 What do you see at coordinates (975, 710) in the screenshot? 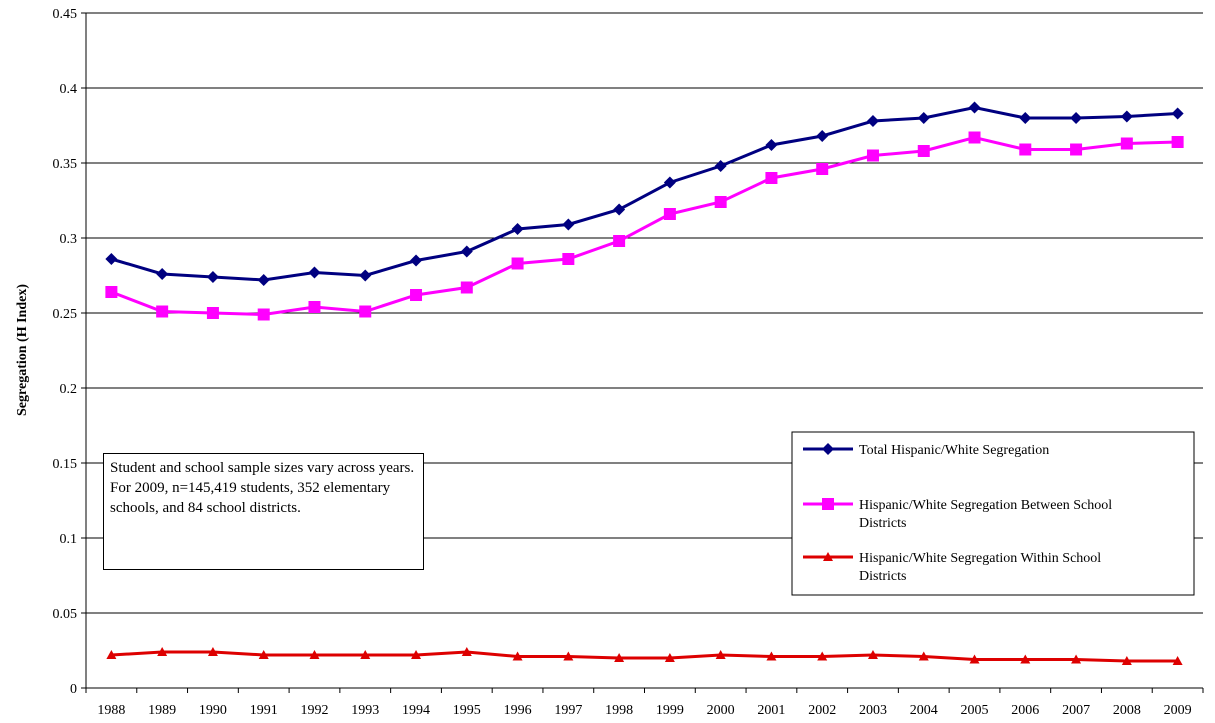
I see `x-tick-label: 2005` at bounding box center [975, 710].